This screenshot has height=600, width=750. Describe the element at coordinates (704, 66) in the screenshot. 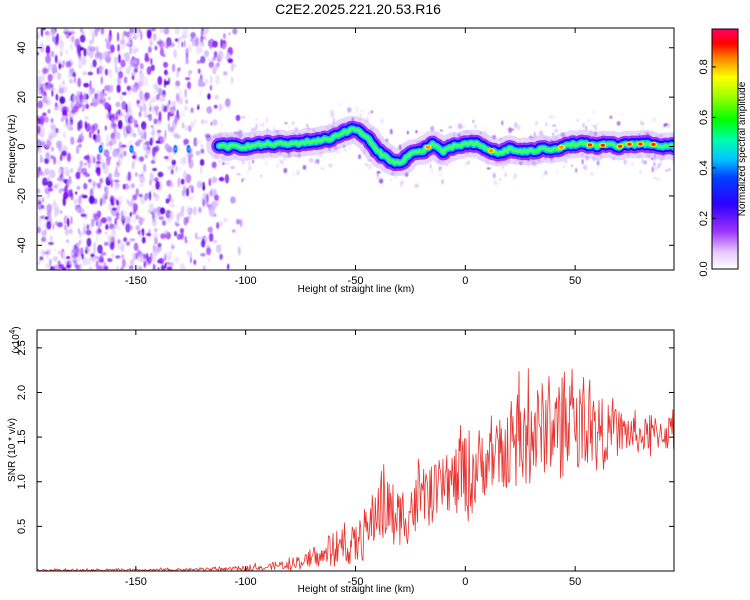

I see `colorbar-tick-label: 0.8` at that location.